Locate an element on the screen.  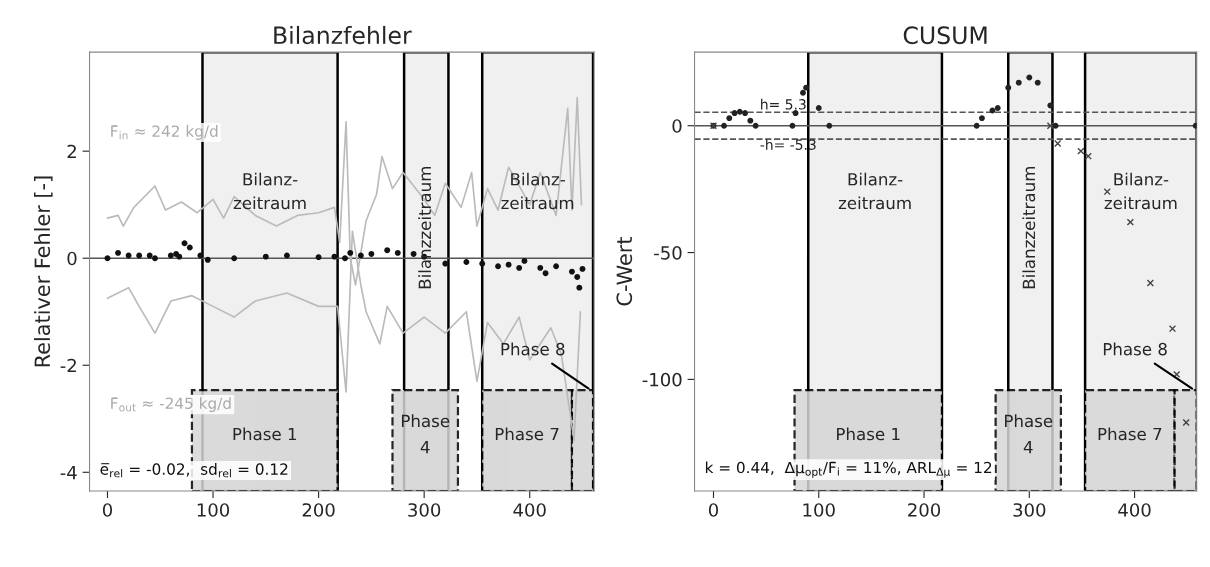
annotation: k = 0.44, Δμ$_{opt}$/F̄$_{i}$ = 11%, ARL$_{Δμ}$ = 12 is located at coordinates (848, 469).